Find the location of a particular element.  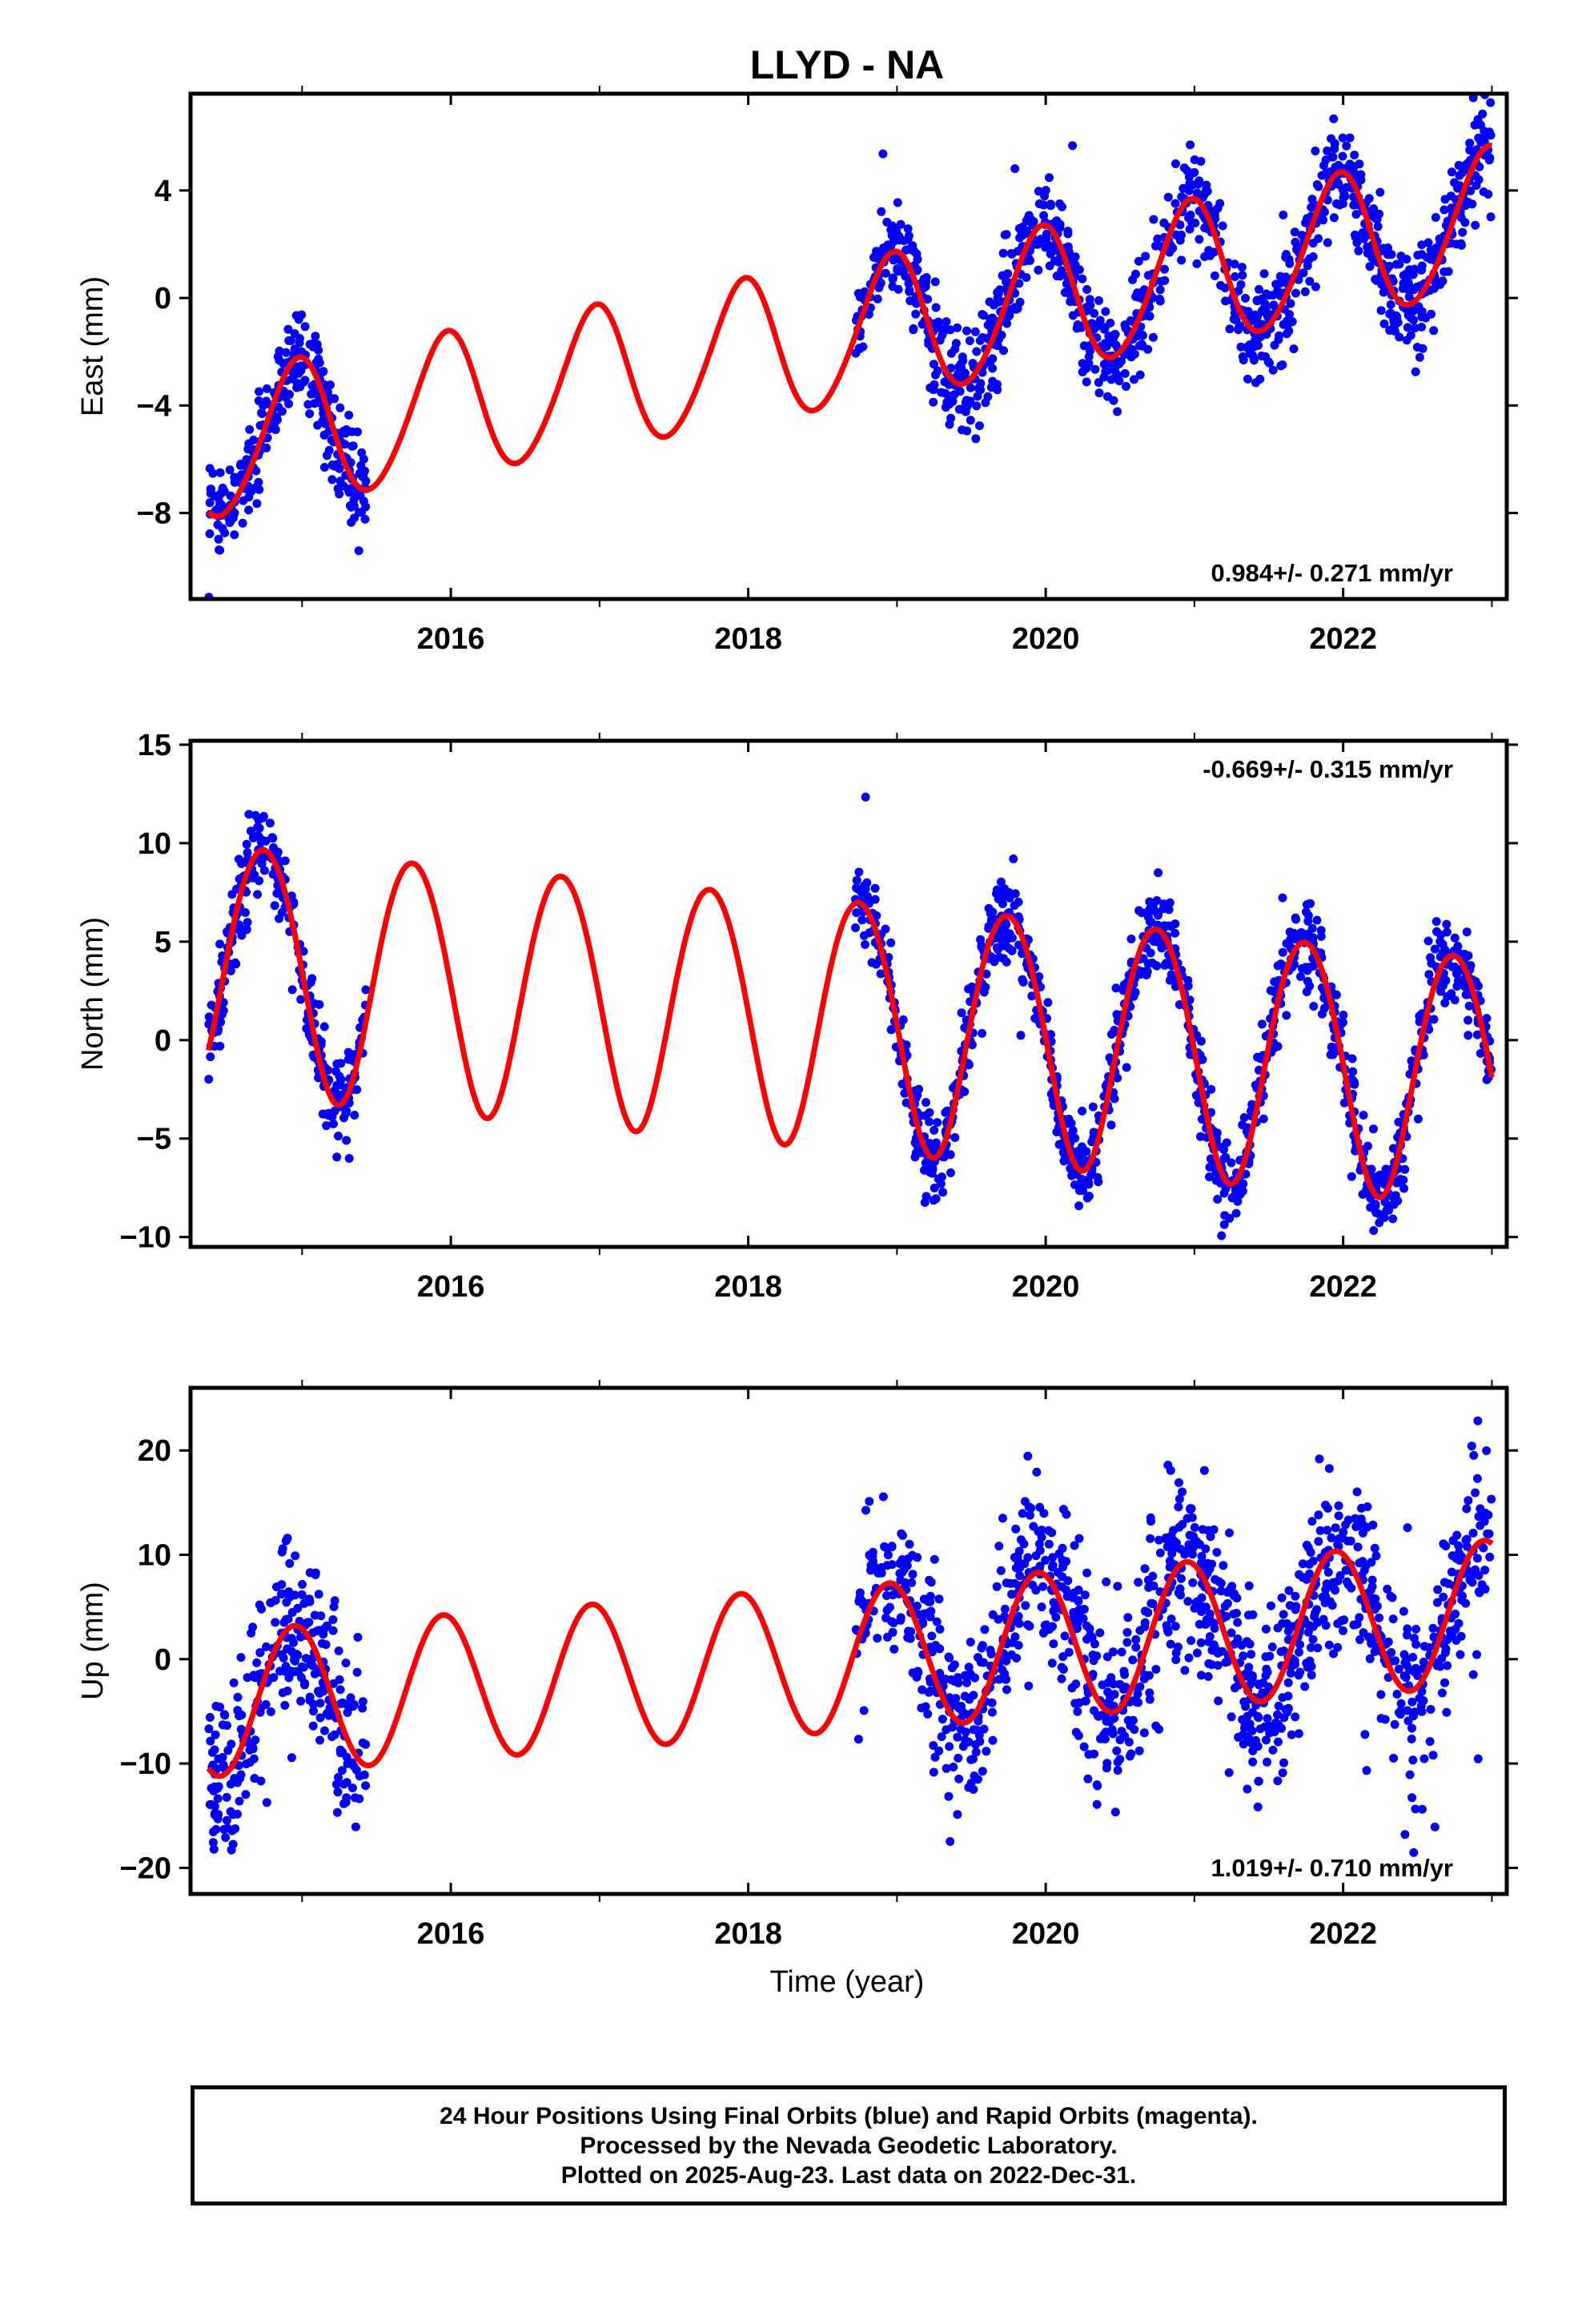

model-fit-line is located at coordinates (850, 1659).